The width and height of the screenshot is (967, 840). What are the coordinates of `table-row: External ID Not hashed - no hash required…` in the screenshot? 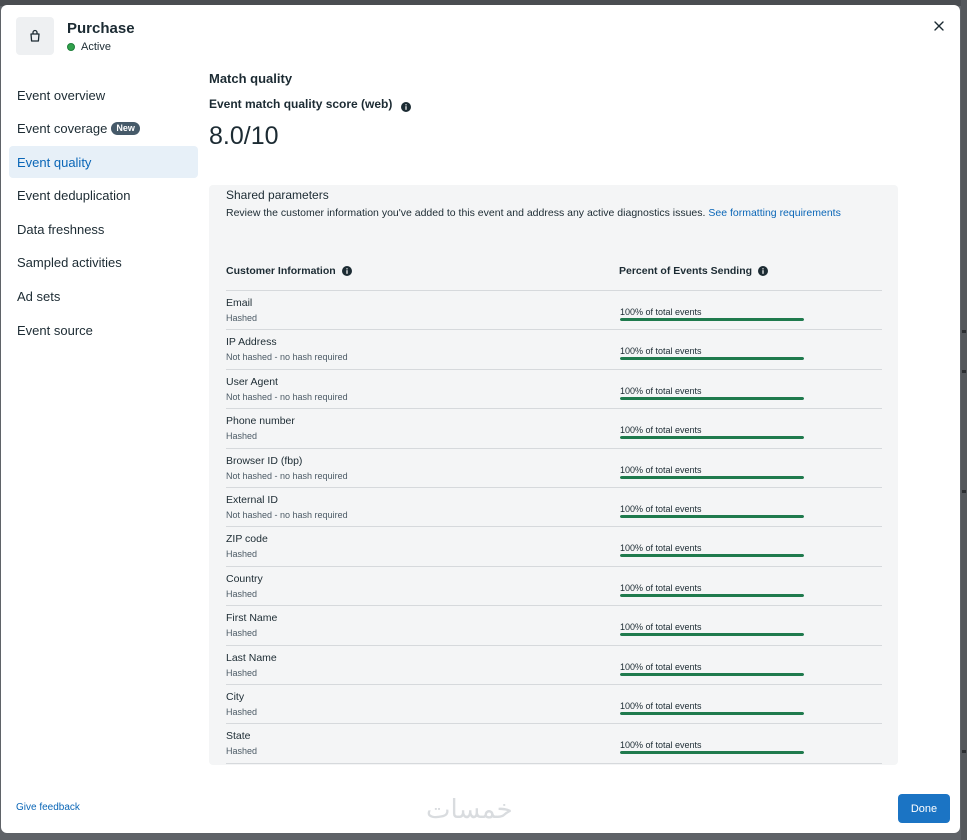 It's located at (554, 508).